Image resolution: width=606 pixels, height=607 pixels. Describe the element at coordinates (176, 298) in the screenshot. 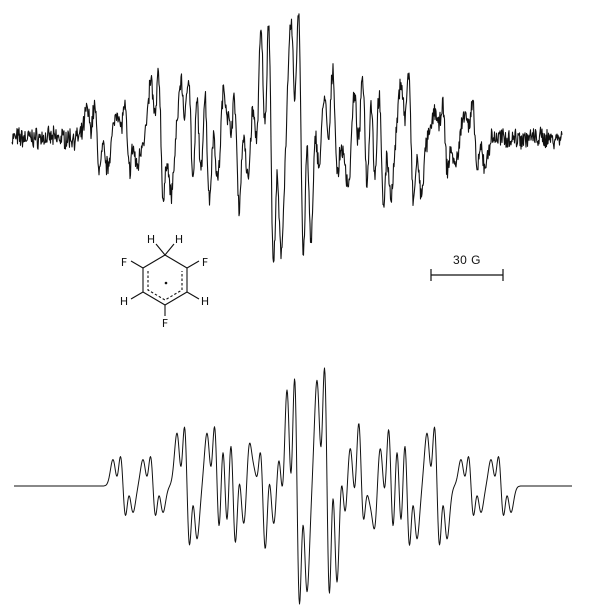

I see `bond-c3-c4` at that location.